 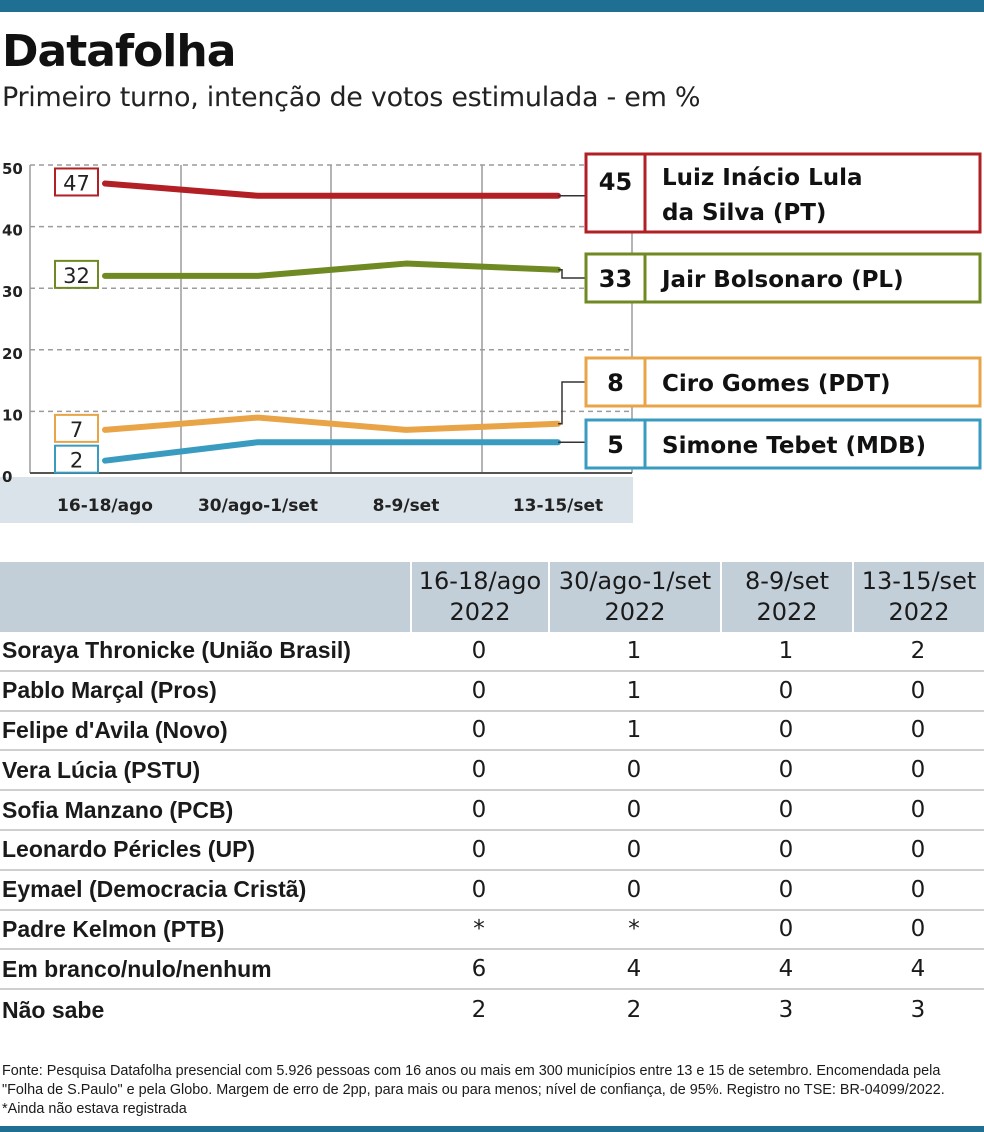 What do you see at coordinates (109, 690) in the screenshot?
I see `row-label: Pablo Marçal (Pros)` at bounding box center [109, 690].